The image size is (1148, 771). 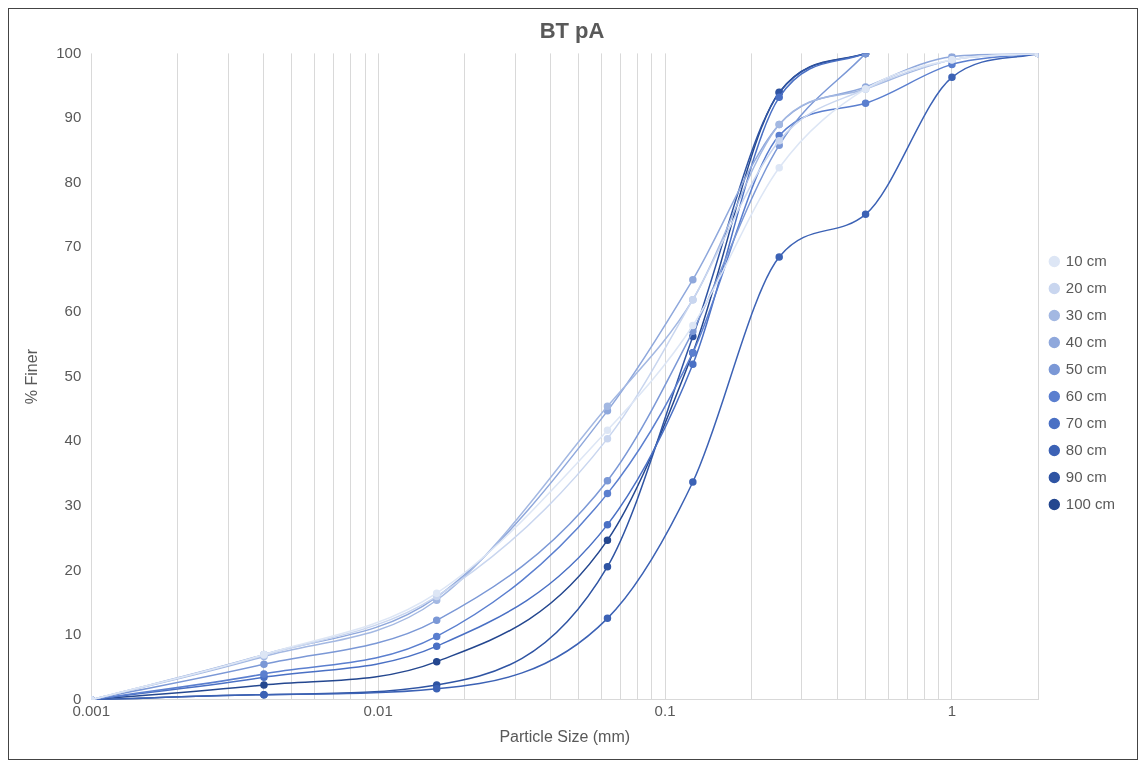 I want to click on y-tick-label: 50, so click(x=73, y=375).